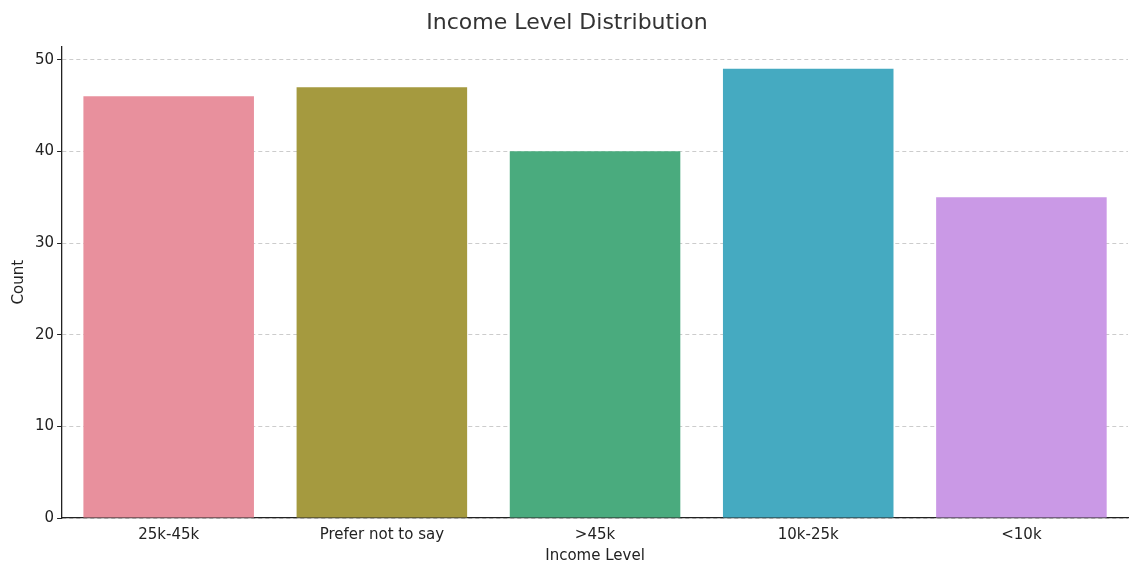 The height and width of the screenshot is (573, 1129). Describe the element at coordinates (49, 516) in the screenshot. I see `y-tick-label: 0` at that location.